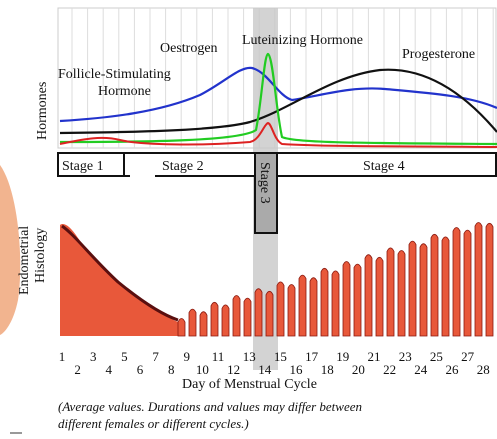  Describe the element at coordinates (218, 356) in the screenshot. I see `day-label: 11` at that location.